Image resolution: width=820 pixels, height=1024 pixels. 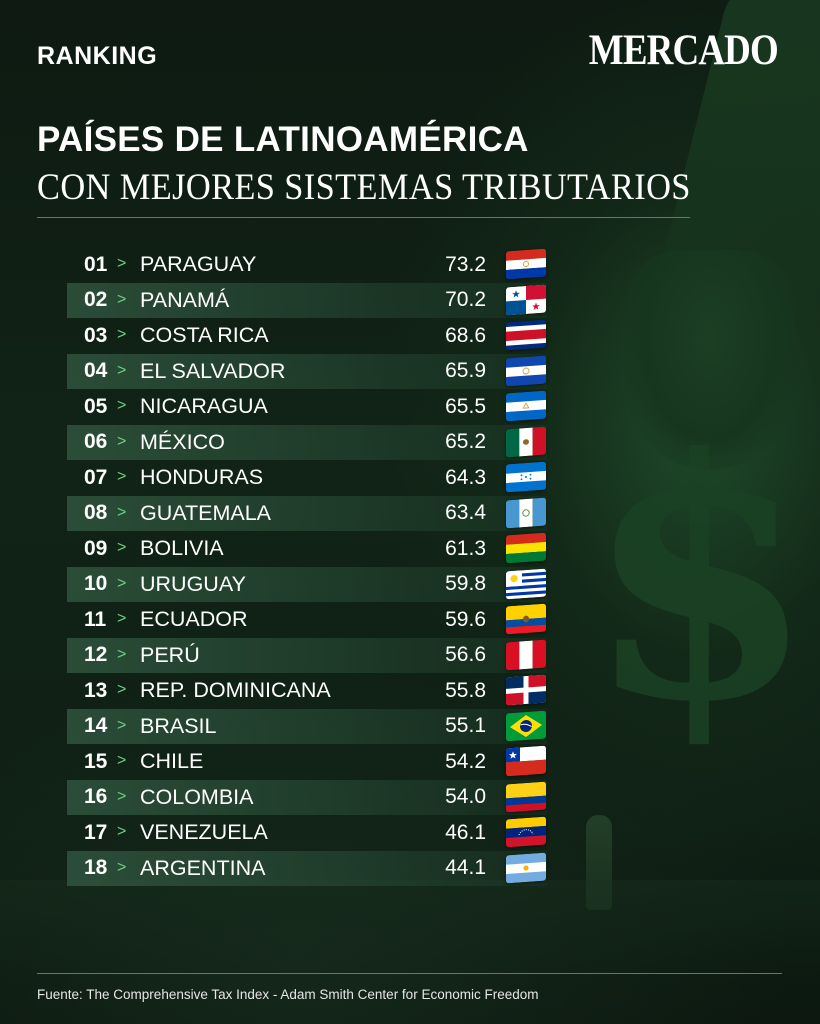 What do you see at coordinates (465, 584) in the screenshot?
I see `tax-index-score: 59.8` at bounding box center [465, 584].